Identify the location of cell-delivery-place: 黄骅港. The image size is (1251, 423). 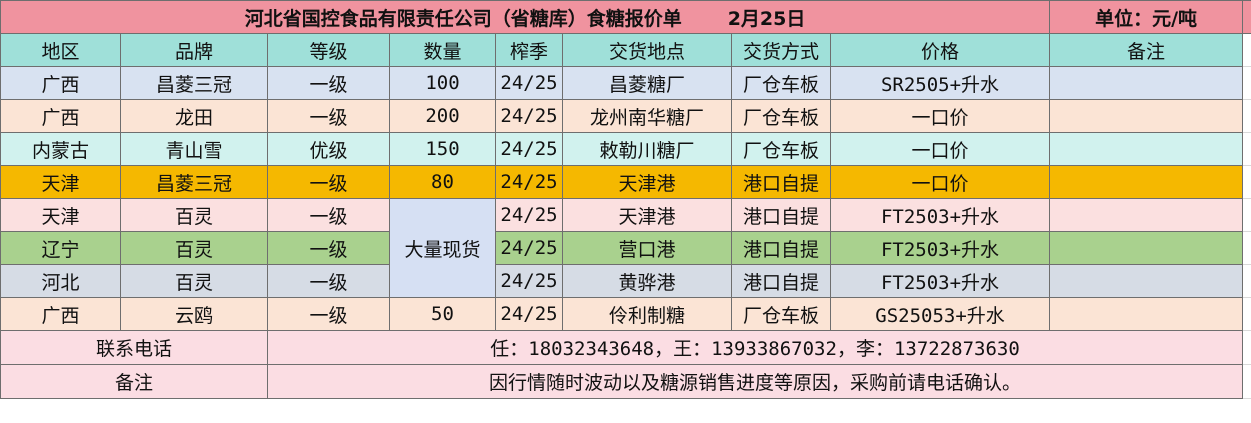
(647, 281).